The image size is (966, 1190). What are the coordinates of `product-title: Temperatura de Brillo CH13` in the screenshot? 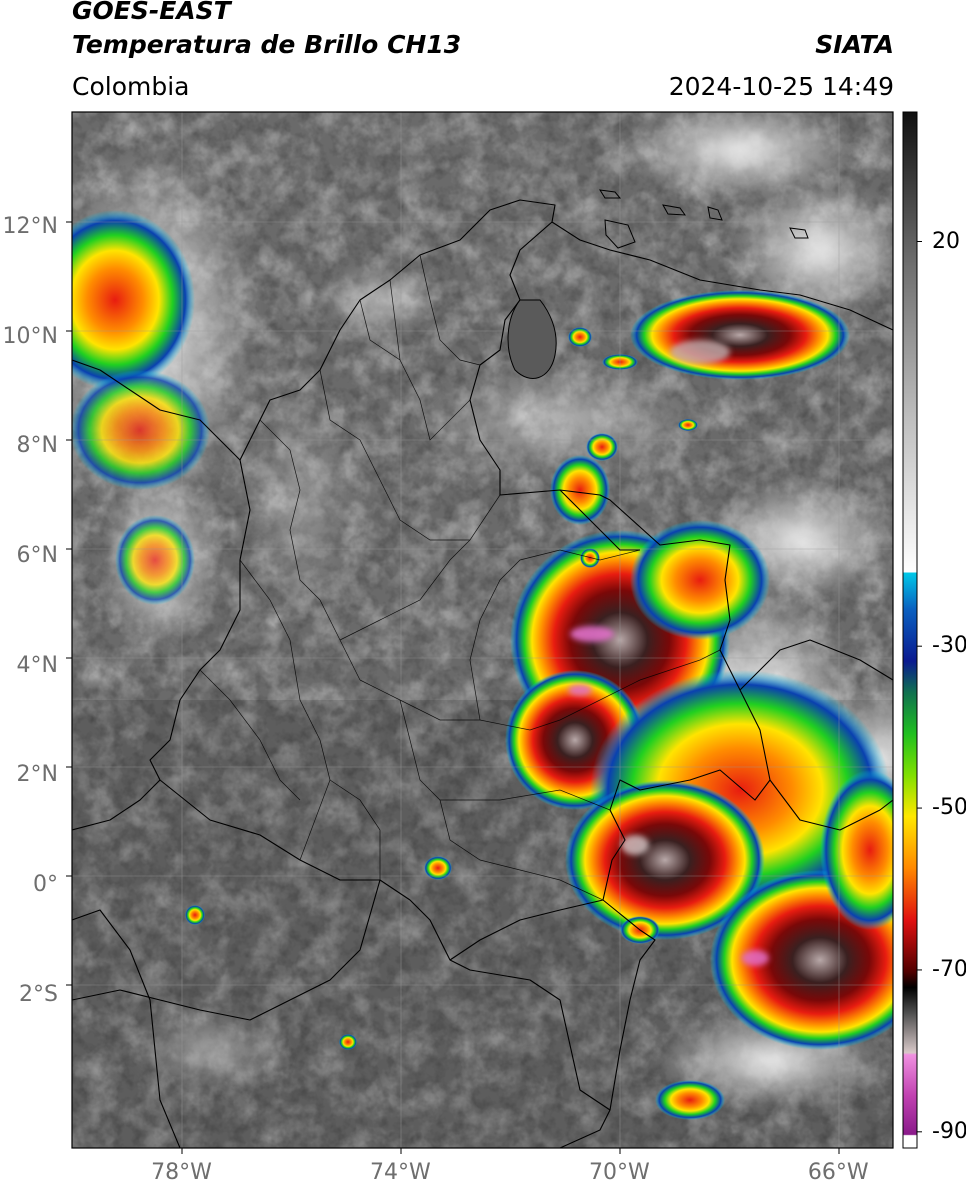 It's located at (267, 44).